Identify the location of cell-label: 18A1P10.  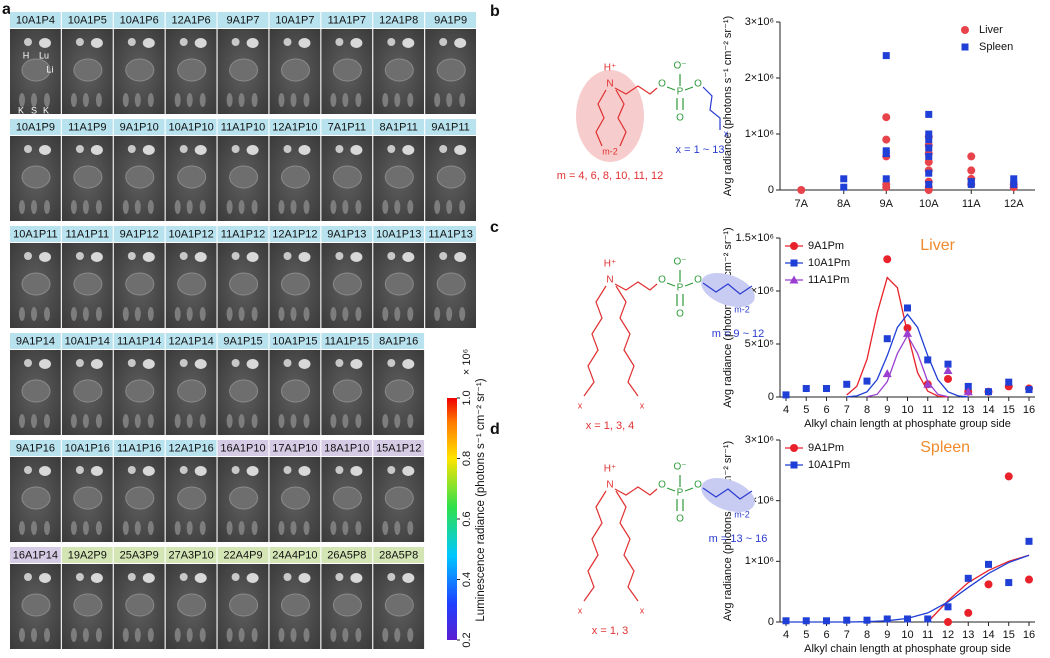
(346, 448).